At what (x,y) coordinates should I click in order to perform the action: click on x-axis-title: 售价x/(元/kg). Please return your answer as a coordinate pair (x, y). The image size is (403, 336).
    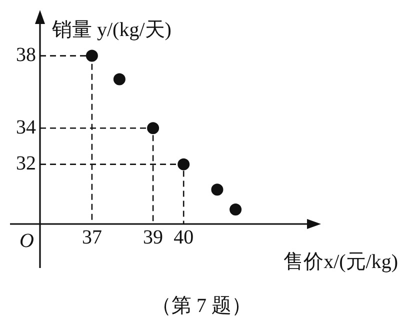
    Looking at the image, I should click on (341, 262).